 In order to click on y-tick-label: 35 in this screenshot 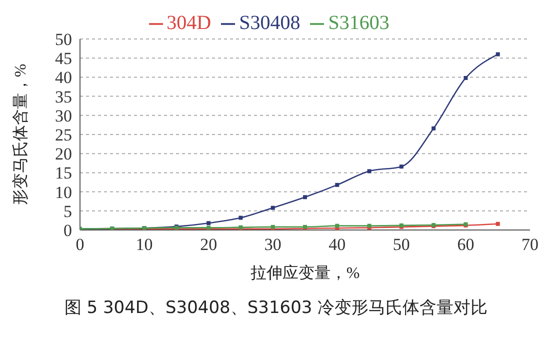, I will do `click(63, 96)`.